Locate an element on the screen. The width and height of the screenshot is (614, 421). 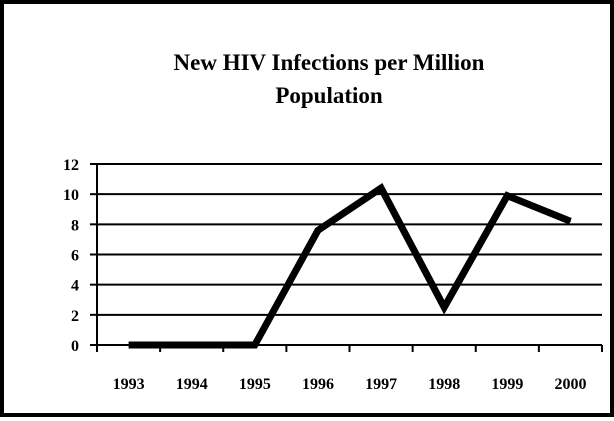
y-tick-label-12: 12 is located at coordinates (71, 165).